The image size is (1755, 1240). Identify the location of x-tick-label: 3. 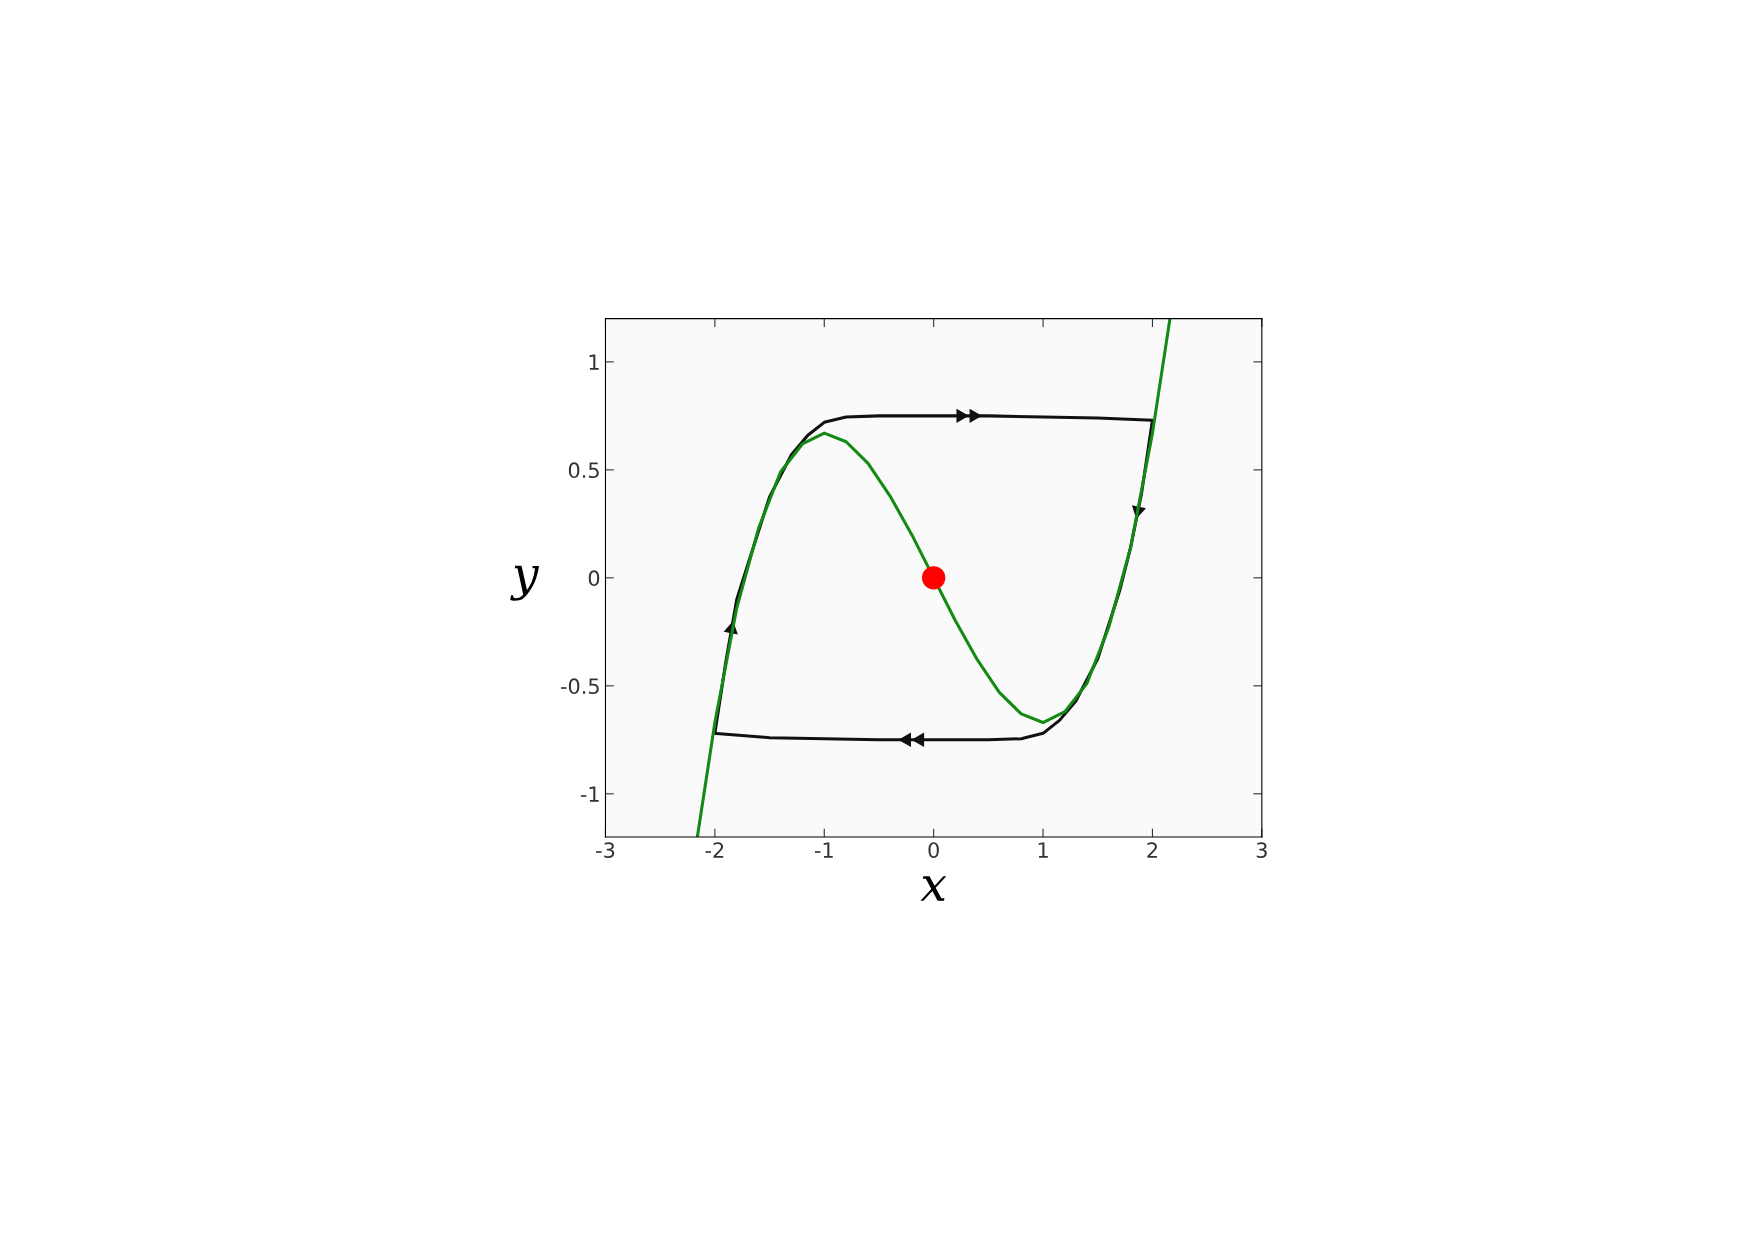
(1261, 850).